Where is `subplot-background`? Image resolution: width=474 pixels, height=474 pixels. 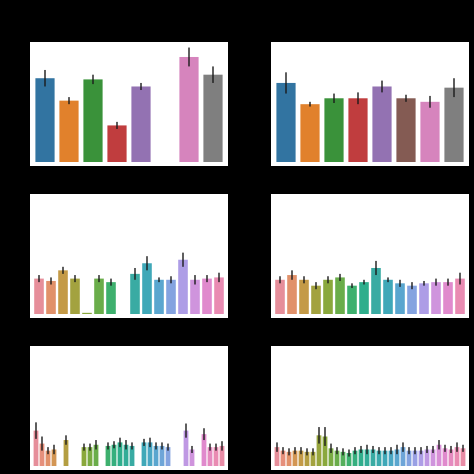 subplot-background is located at coordinates (129, 408).